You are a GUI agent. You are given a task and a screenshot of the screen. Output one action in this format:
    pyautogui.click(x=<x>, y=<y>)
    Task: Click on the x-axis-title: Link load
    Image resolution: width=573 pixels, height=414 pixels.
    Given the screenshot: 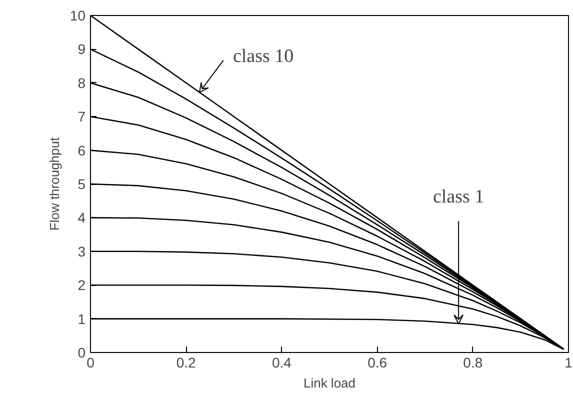 What is the action you would take?
    pyautogui.click(x=329, y=383)
    